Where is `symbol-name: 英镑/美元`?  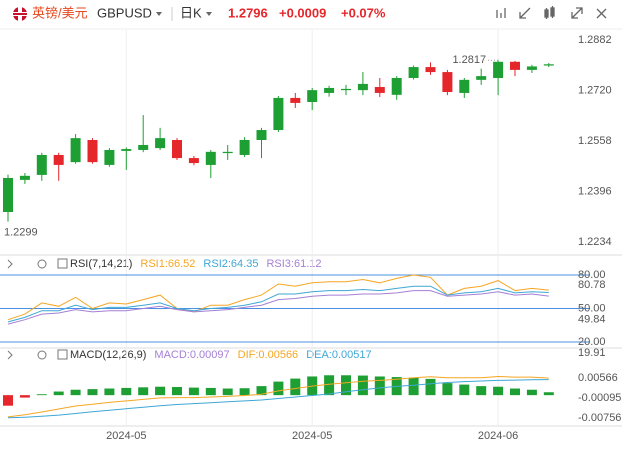 symbol-name: 英镑/美元 is located at coordinates (60, 12).